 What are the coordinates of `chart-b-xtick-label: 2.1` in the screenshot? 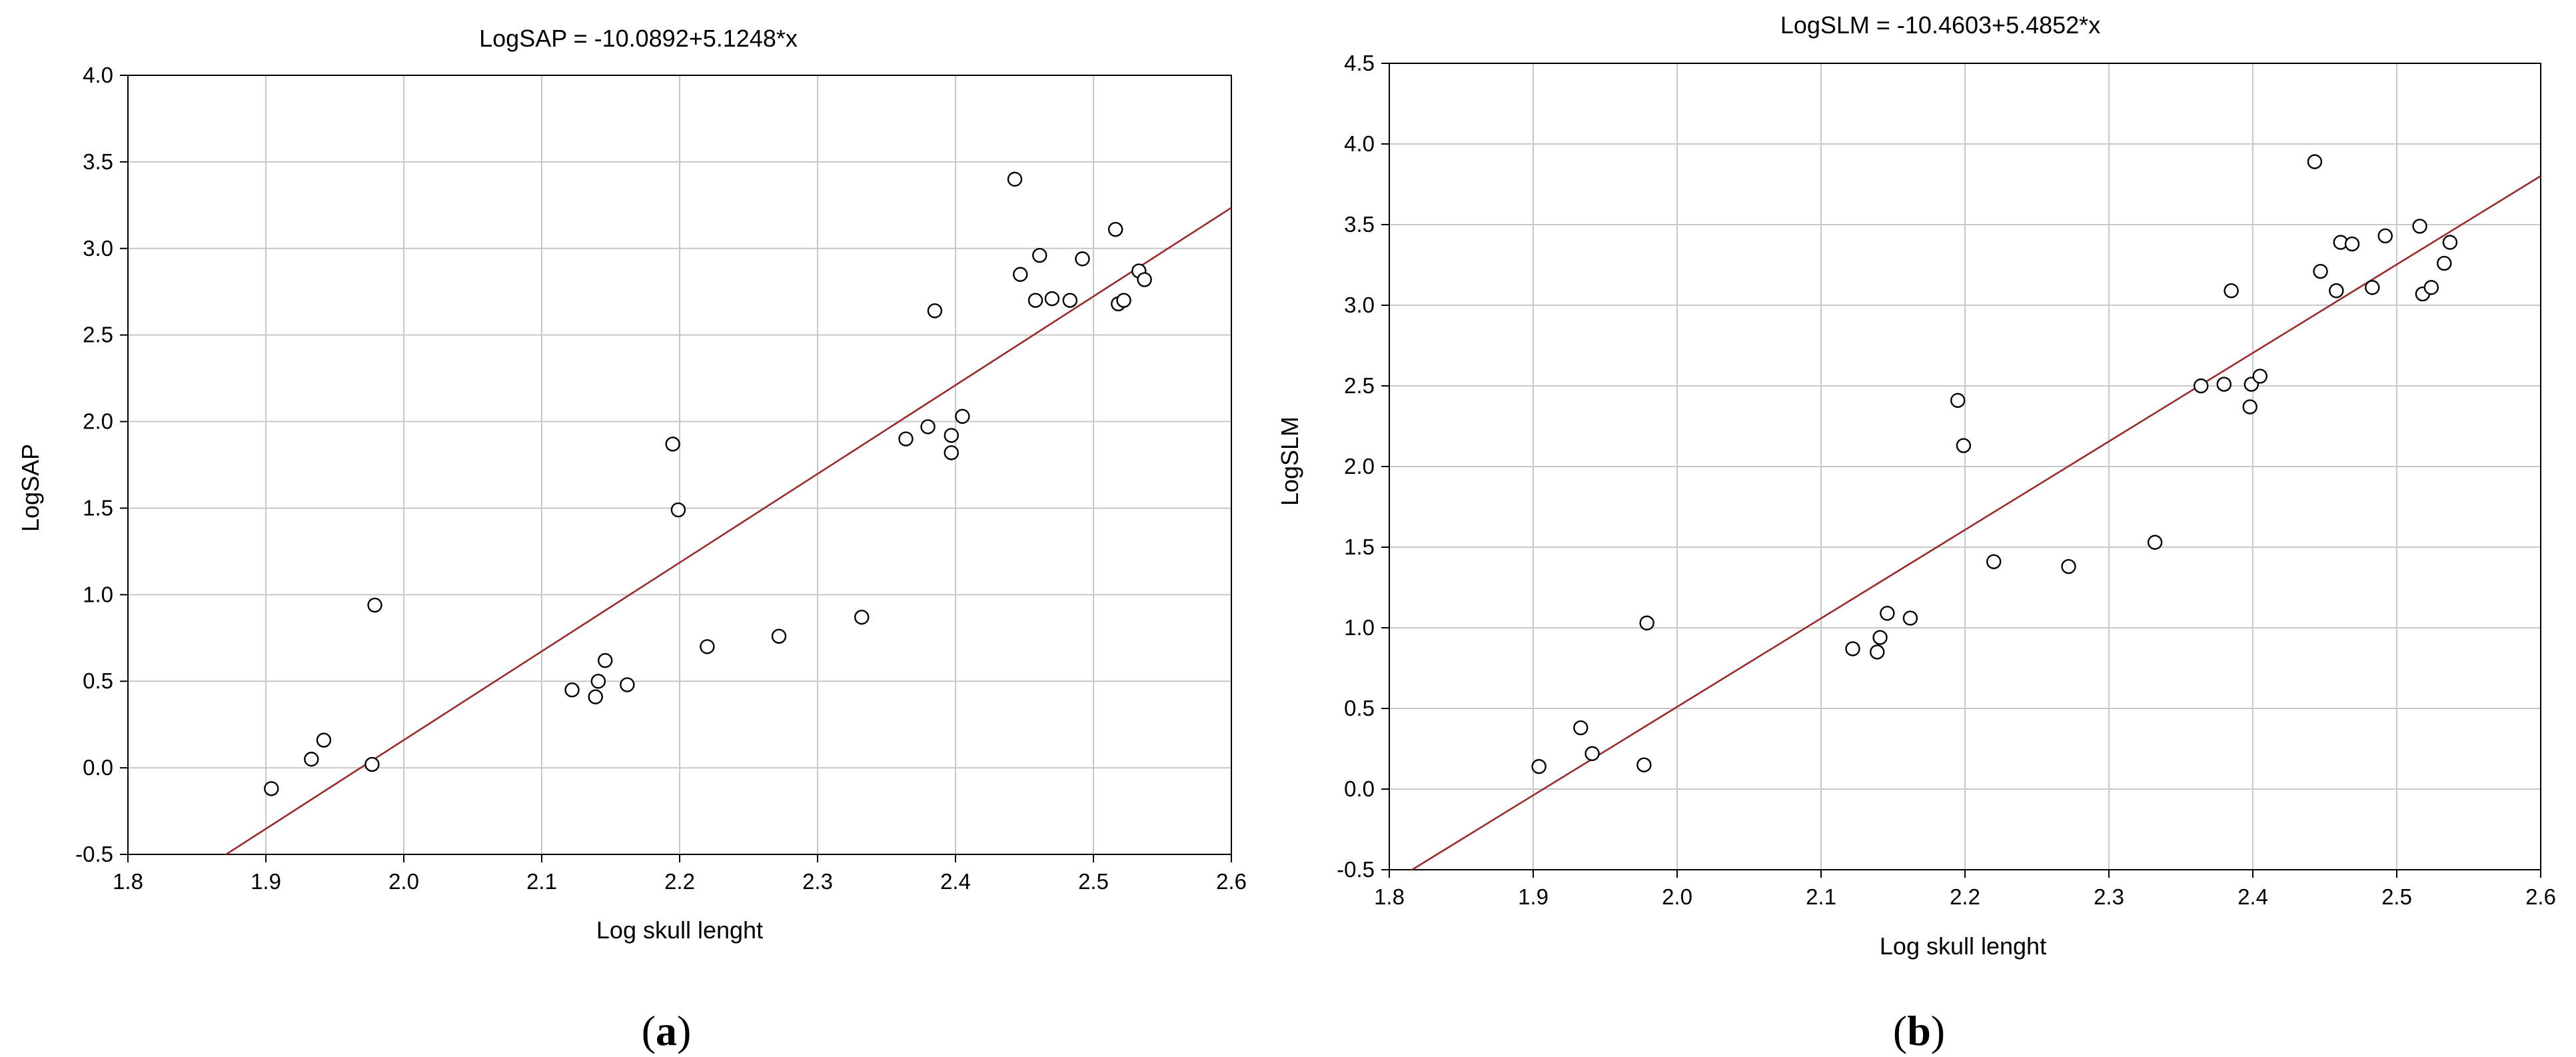 It's located at (1821, 896).